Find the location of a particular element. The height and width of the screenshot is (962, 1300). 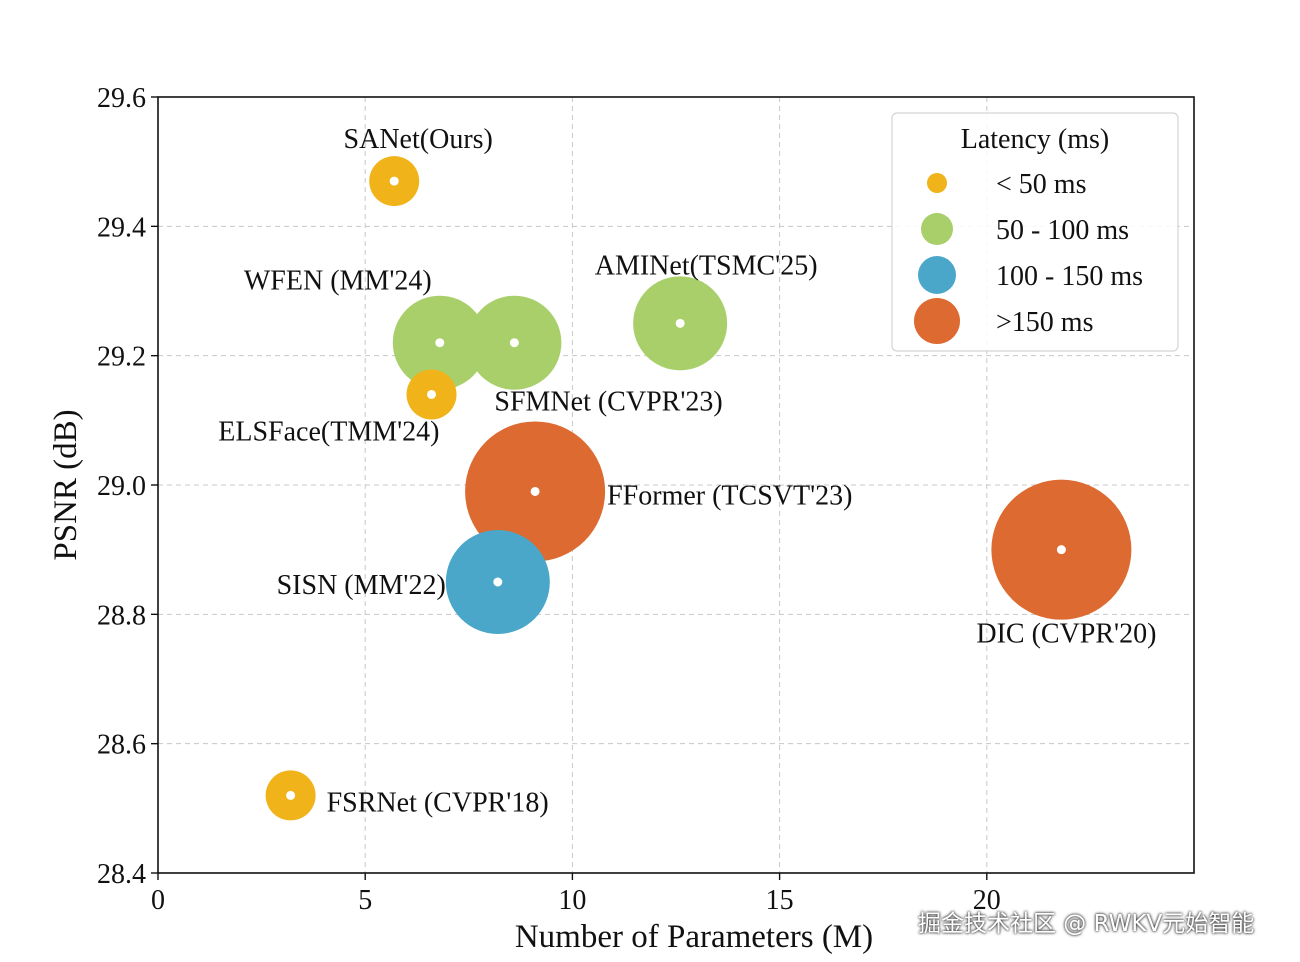

x-tick-label: 0 is located at coordinates (158, 900).